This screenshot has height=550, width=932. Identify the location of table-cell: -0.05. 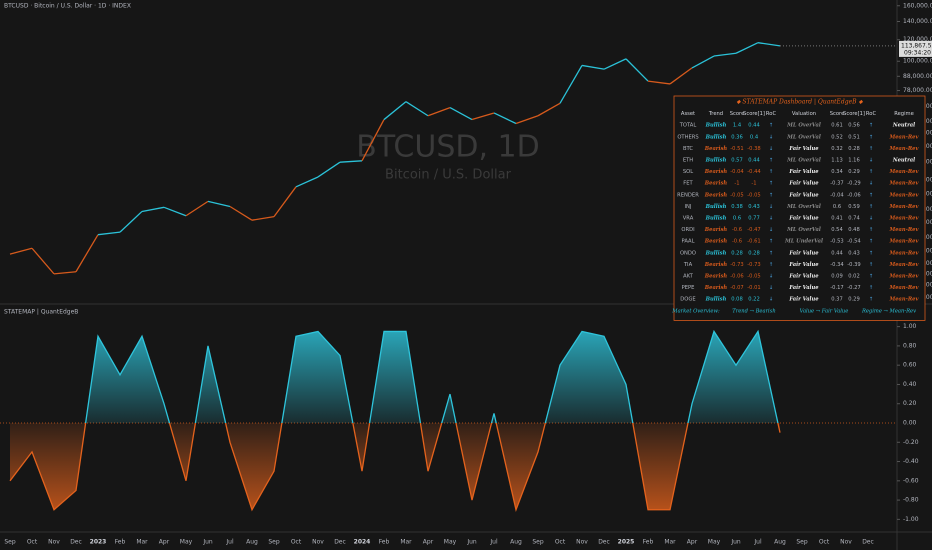
(736, 195).